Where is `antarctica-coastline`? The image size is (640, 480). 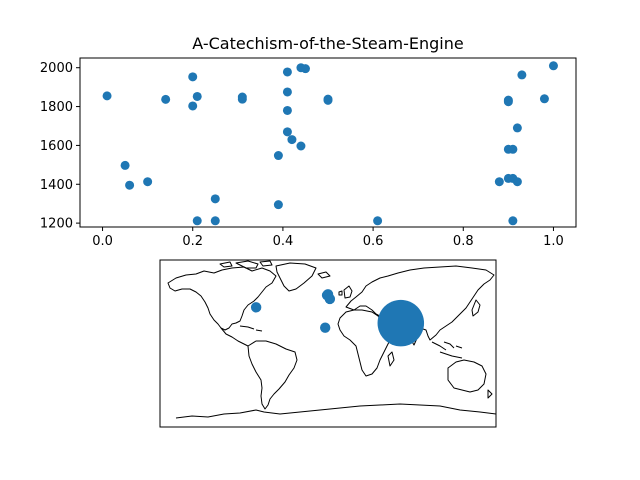 antarctica-coastline is located at coordinates (335, 411).